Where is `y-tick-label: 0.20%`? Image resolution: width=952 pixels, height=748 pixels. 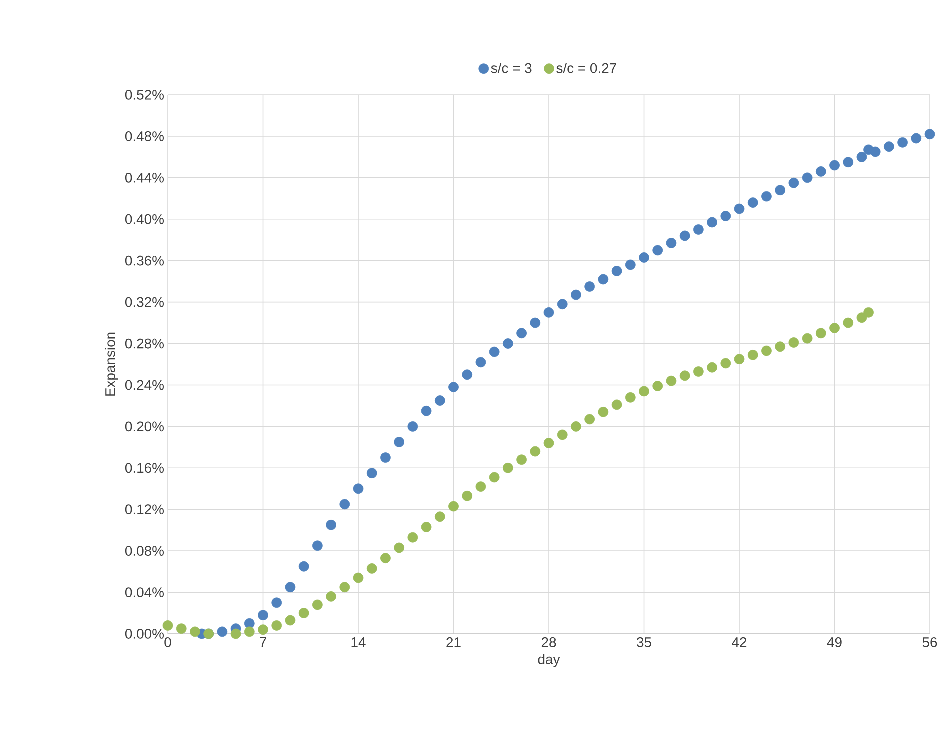
y-tick-label: 0.20% is located at coordinates (144, 427).